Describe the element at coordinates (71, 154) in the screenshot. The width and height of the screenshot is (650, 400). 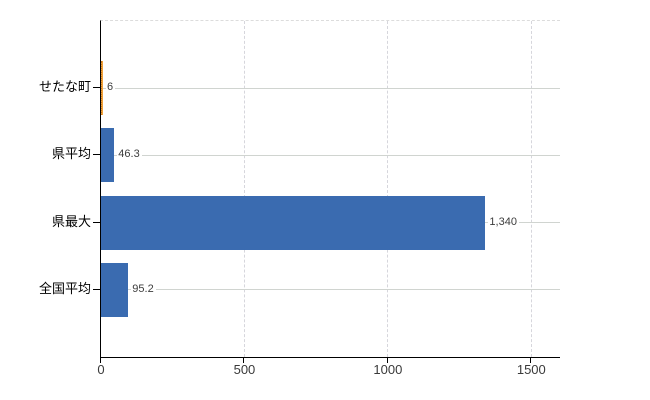
I see `category-label-2: 県平均` at that location.